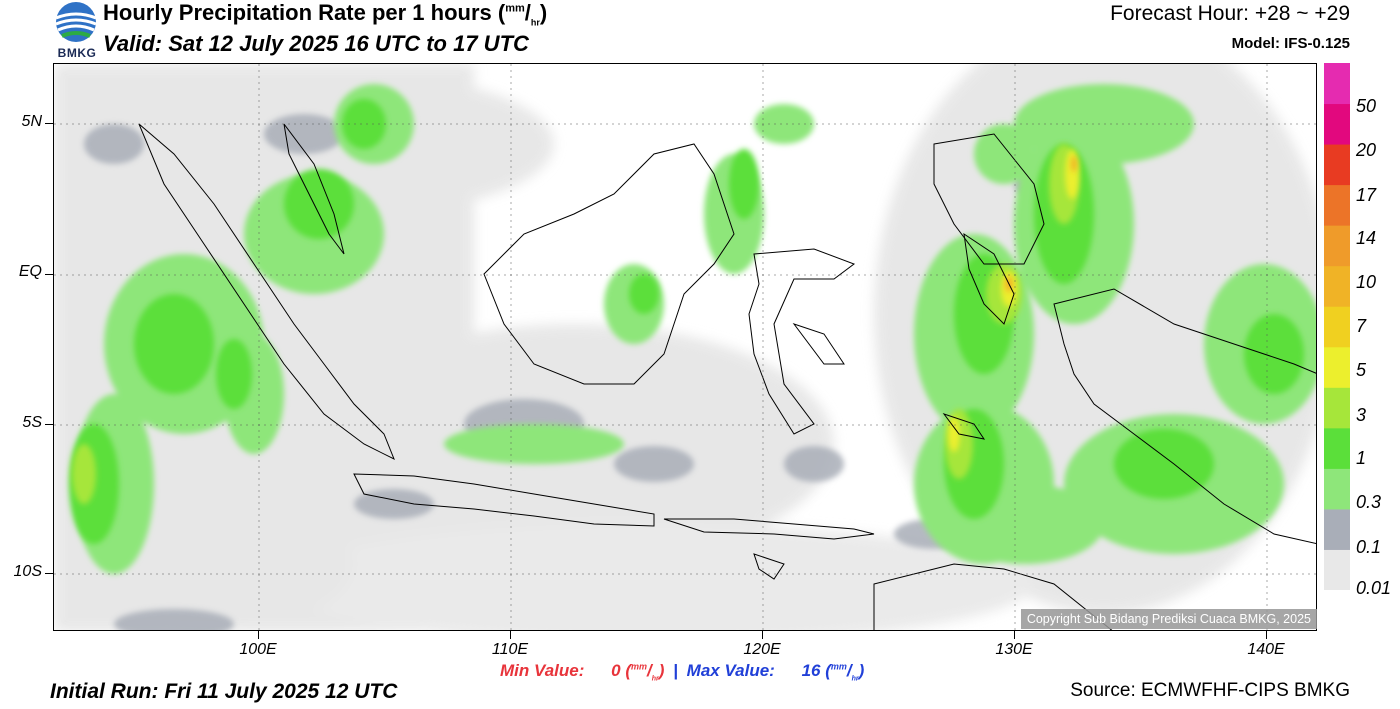 The image size is (1400, 709). What do you see at coordinates (510, 649) in the screenshot?
I see `lon-label-110e: 110E` at bounding box center [510, 649].